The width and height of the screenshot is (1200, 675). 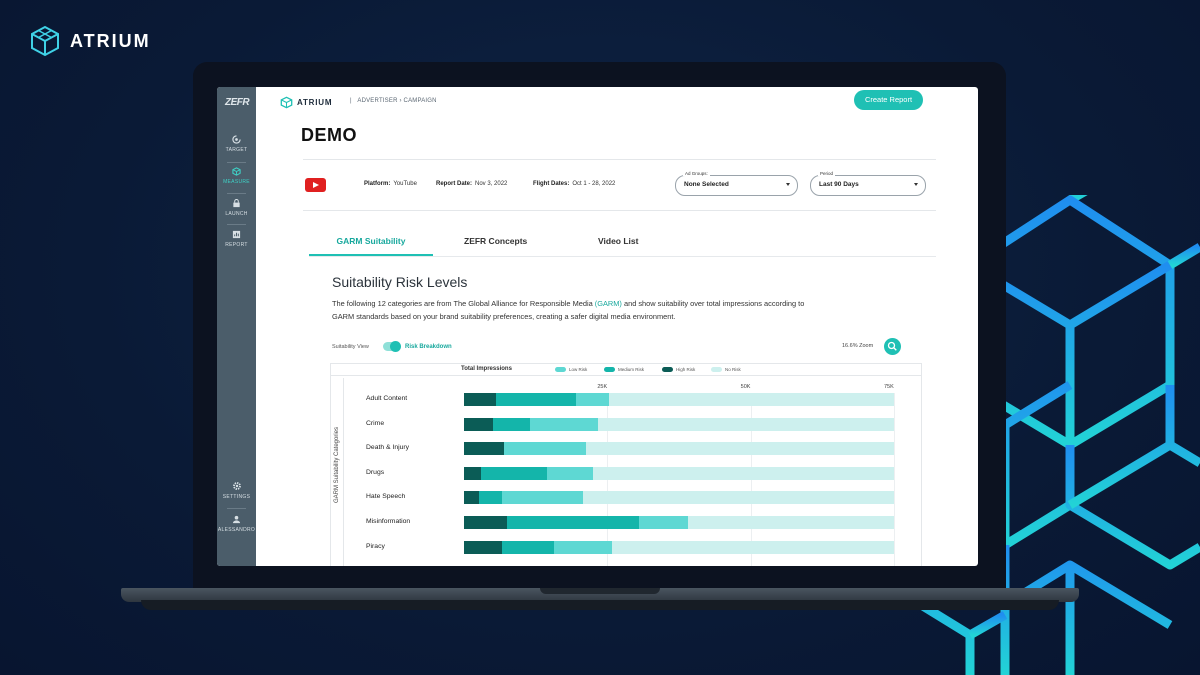 What do you see at coordinates (387, 398) in the screenshot?
I see `category-label: Adult Content` at bounding box center [387, 398].